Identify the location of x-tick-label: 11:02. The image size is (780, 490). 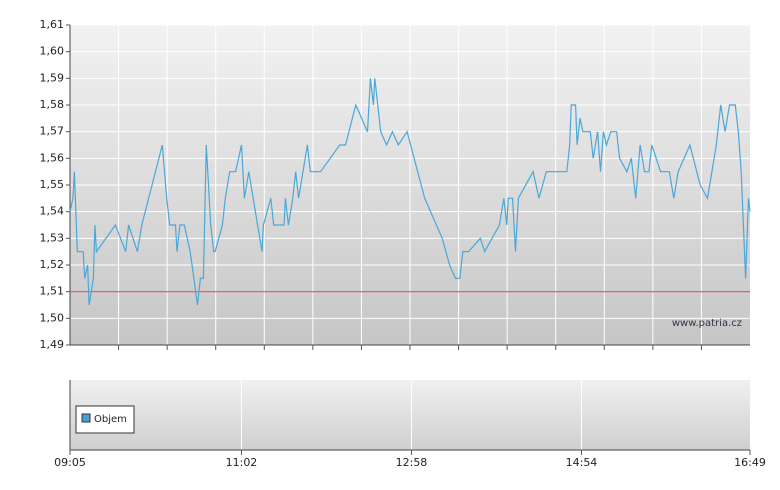
(242, 462).